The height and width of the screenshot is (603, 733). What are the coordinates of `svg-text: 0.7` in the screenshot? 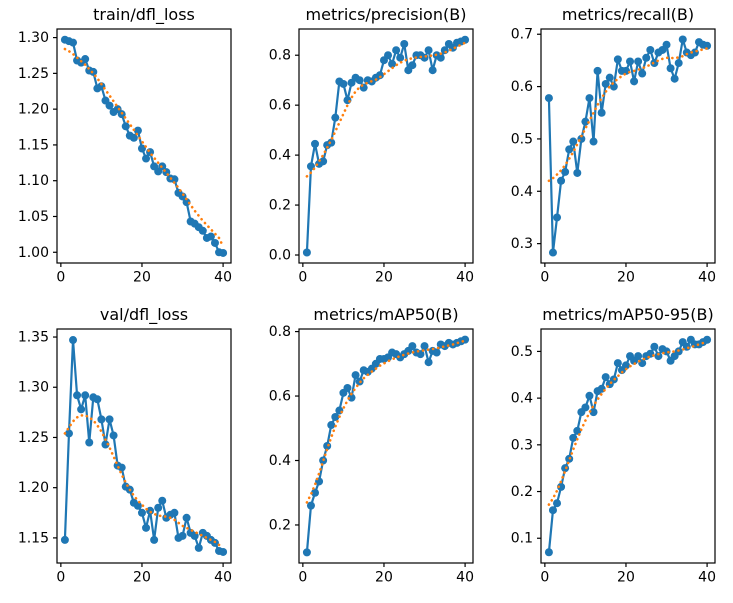 It's located at (522, 35).